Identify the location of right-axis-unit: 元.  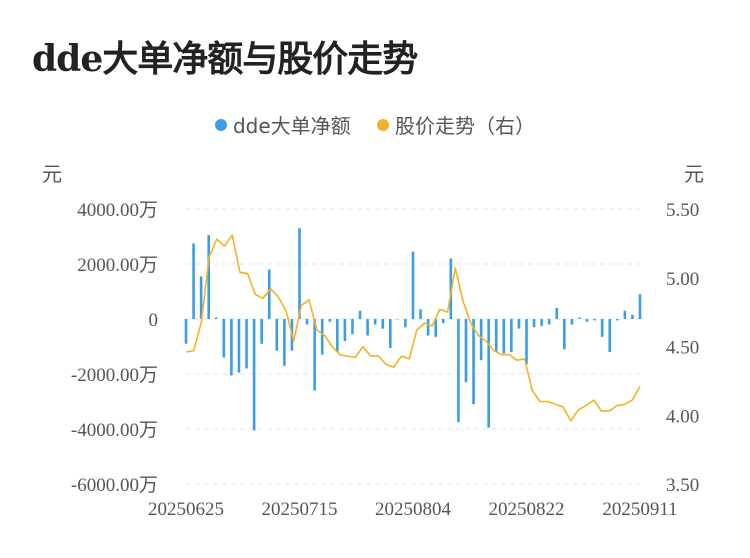
(694, 174).